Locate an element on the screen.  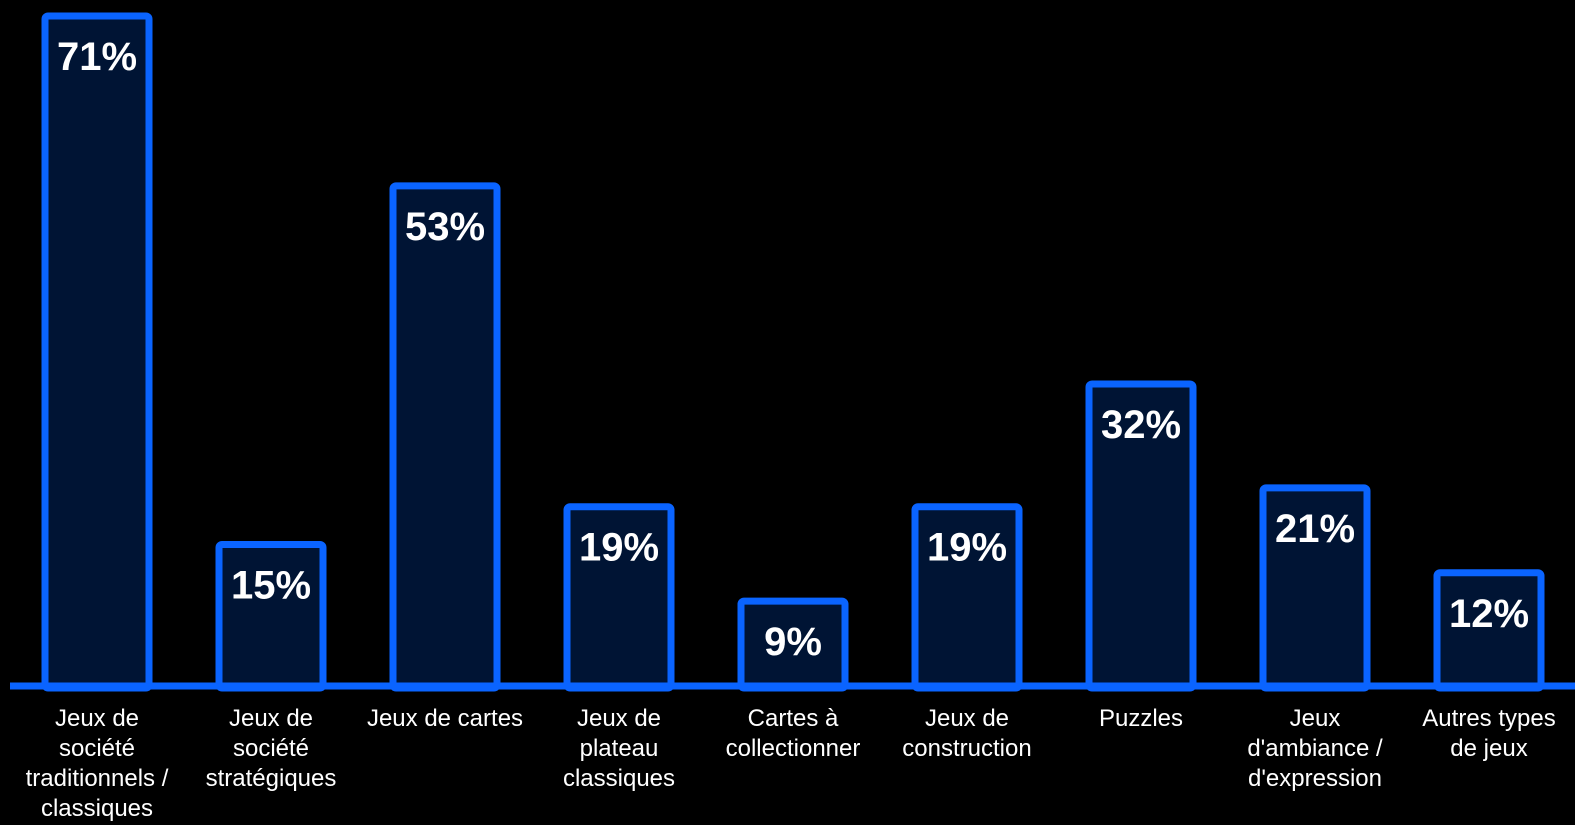
category-label: d'expression is located at coordinates (1315, 778).